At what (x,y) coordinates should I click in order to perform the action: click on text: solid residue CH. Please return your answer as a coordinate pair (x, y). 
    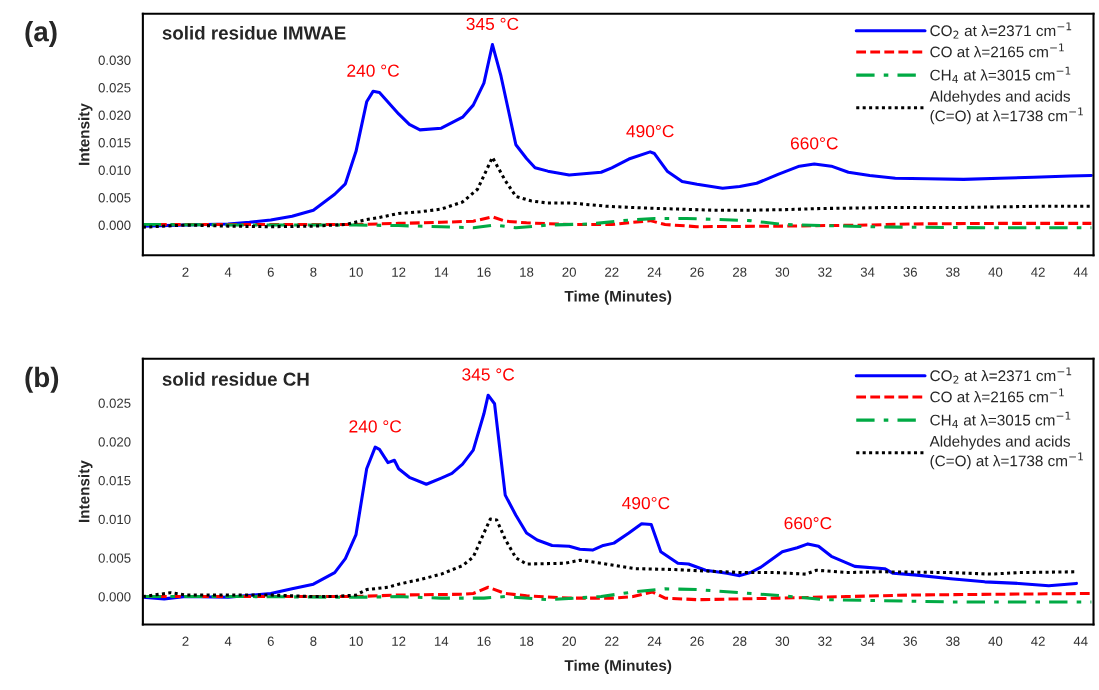
    Looking at the image, I should click on (235, 379).